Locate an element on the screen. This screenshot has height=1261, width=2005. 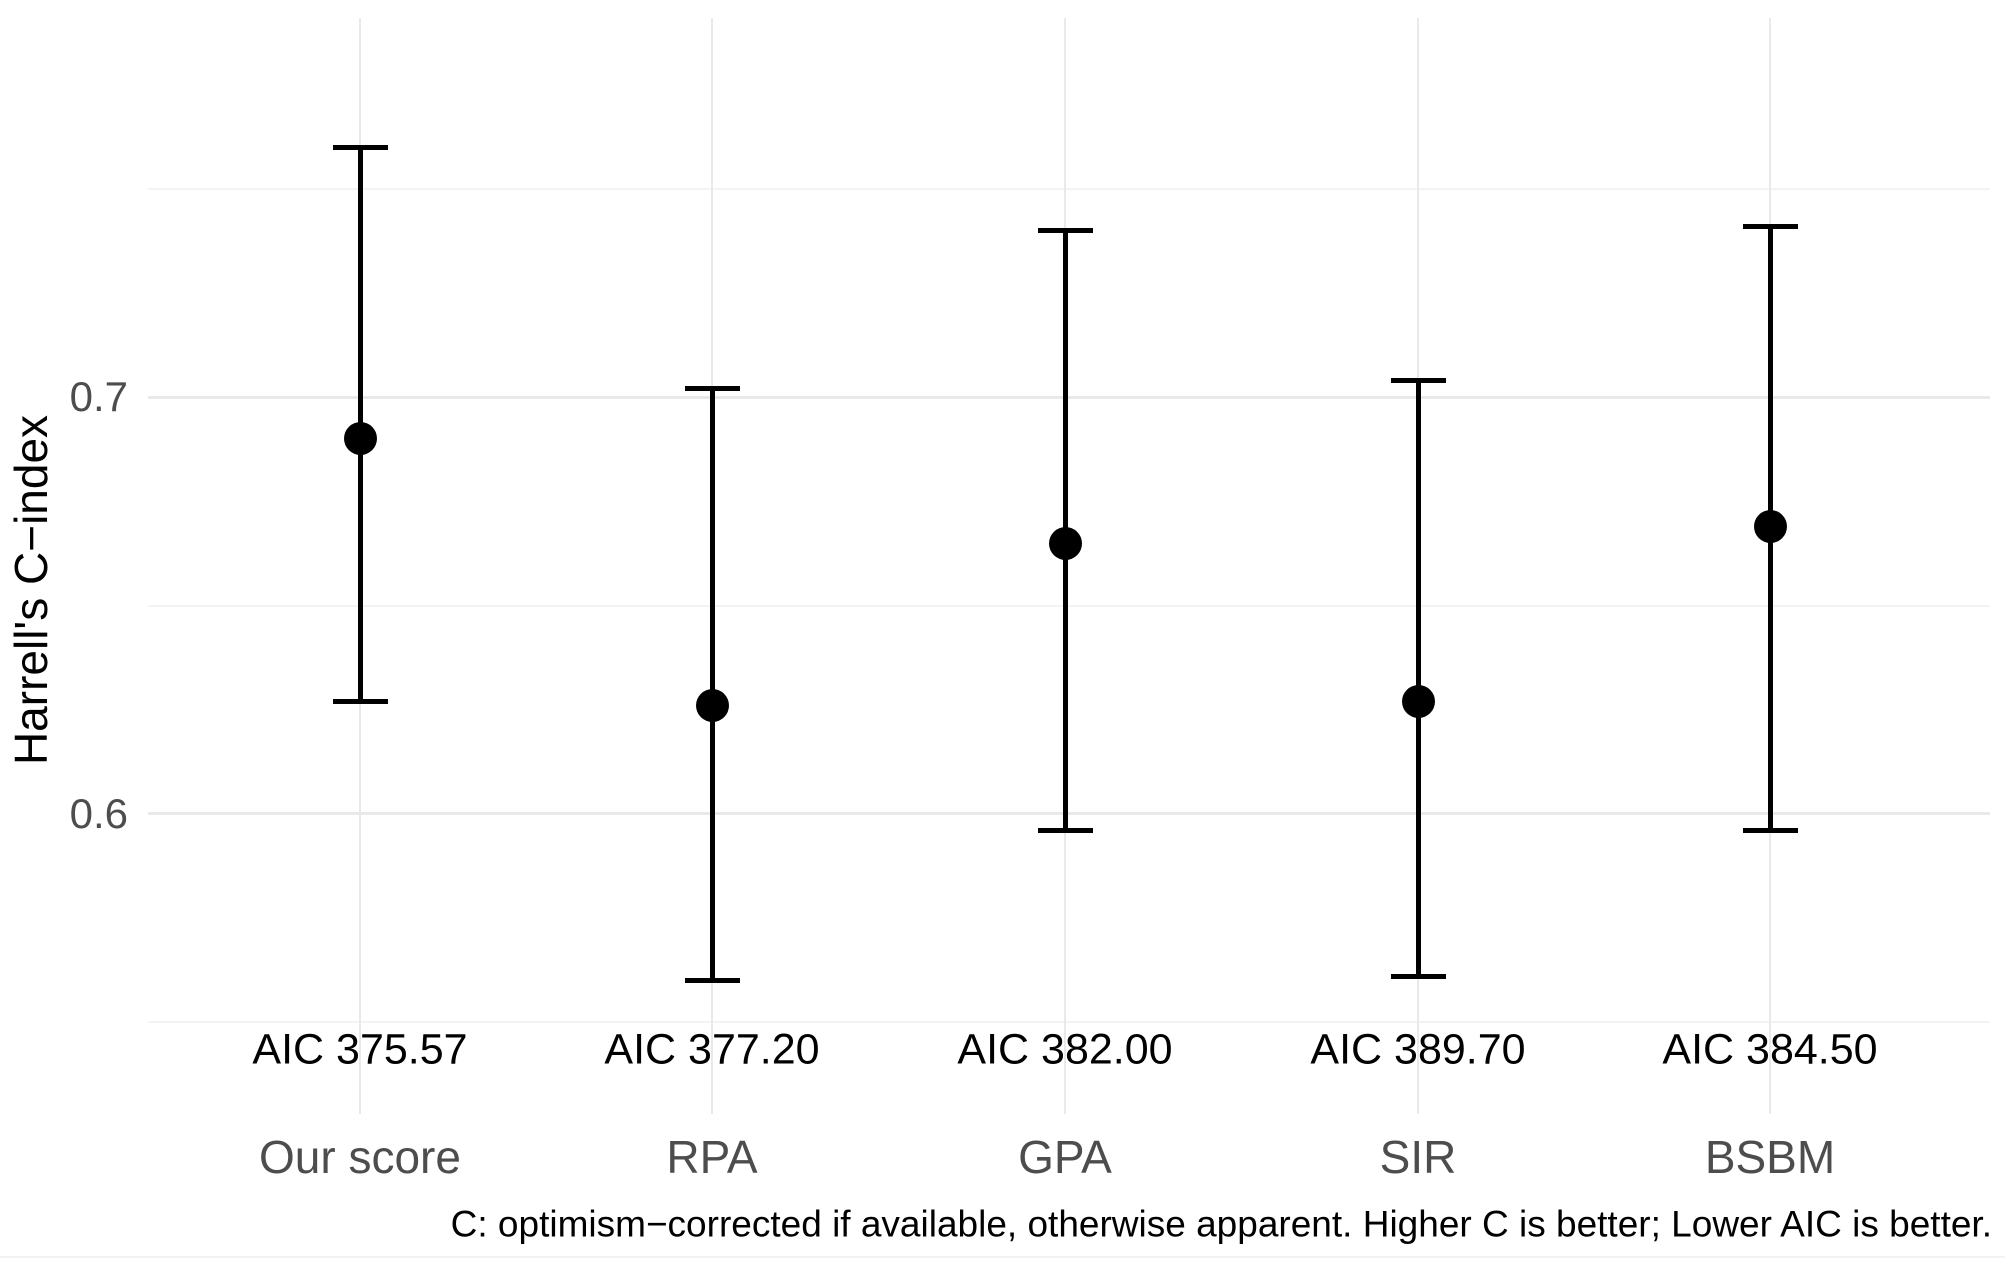
aic-label: AIC 384.50 is located at coordinates (1770, 1049).